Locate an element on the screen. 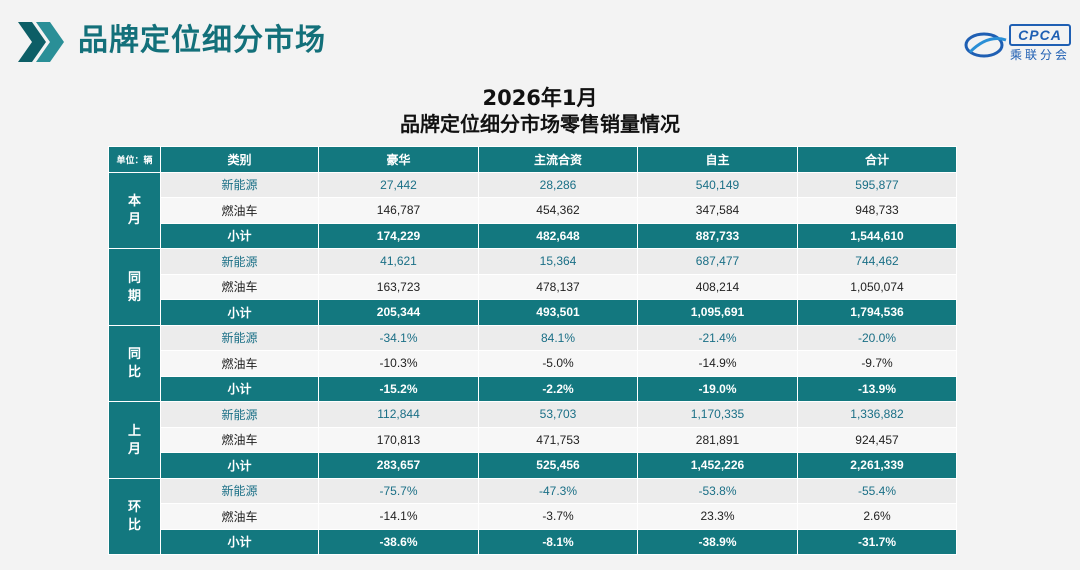 The width and height of the screenshot is (1080, 570). column-header: 类别 is located at coordinates (239, 159).